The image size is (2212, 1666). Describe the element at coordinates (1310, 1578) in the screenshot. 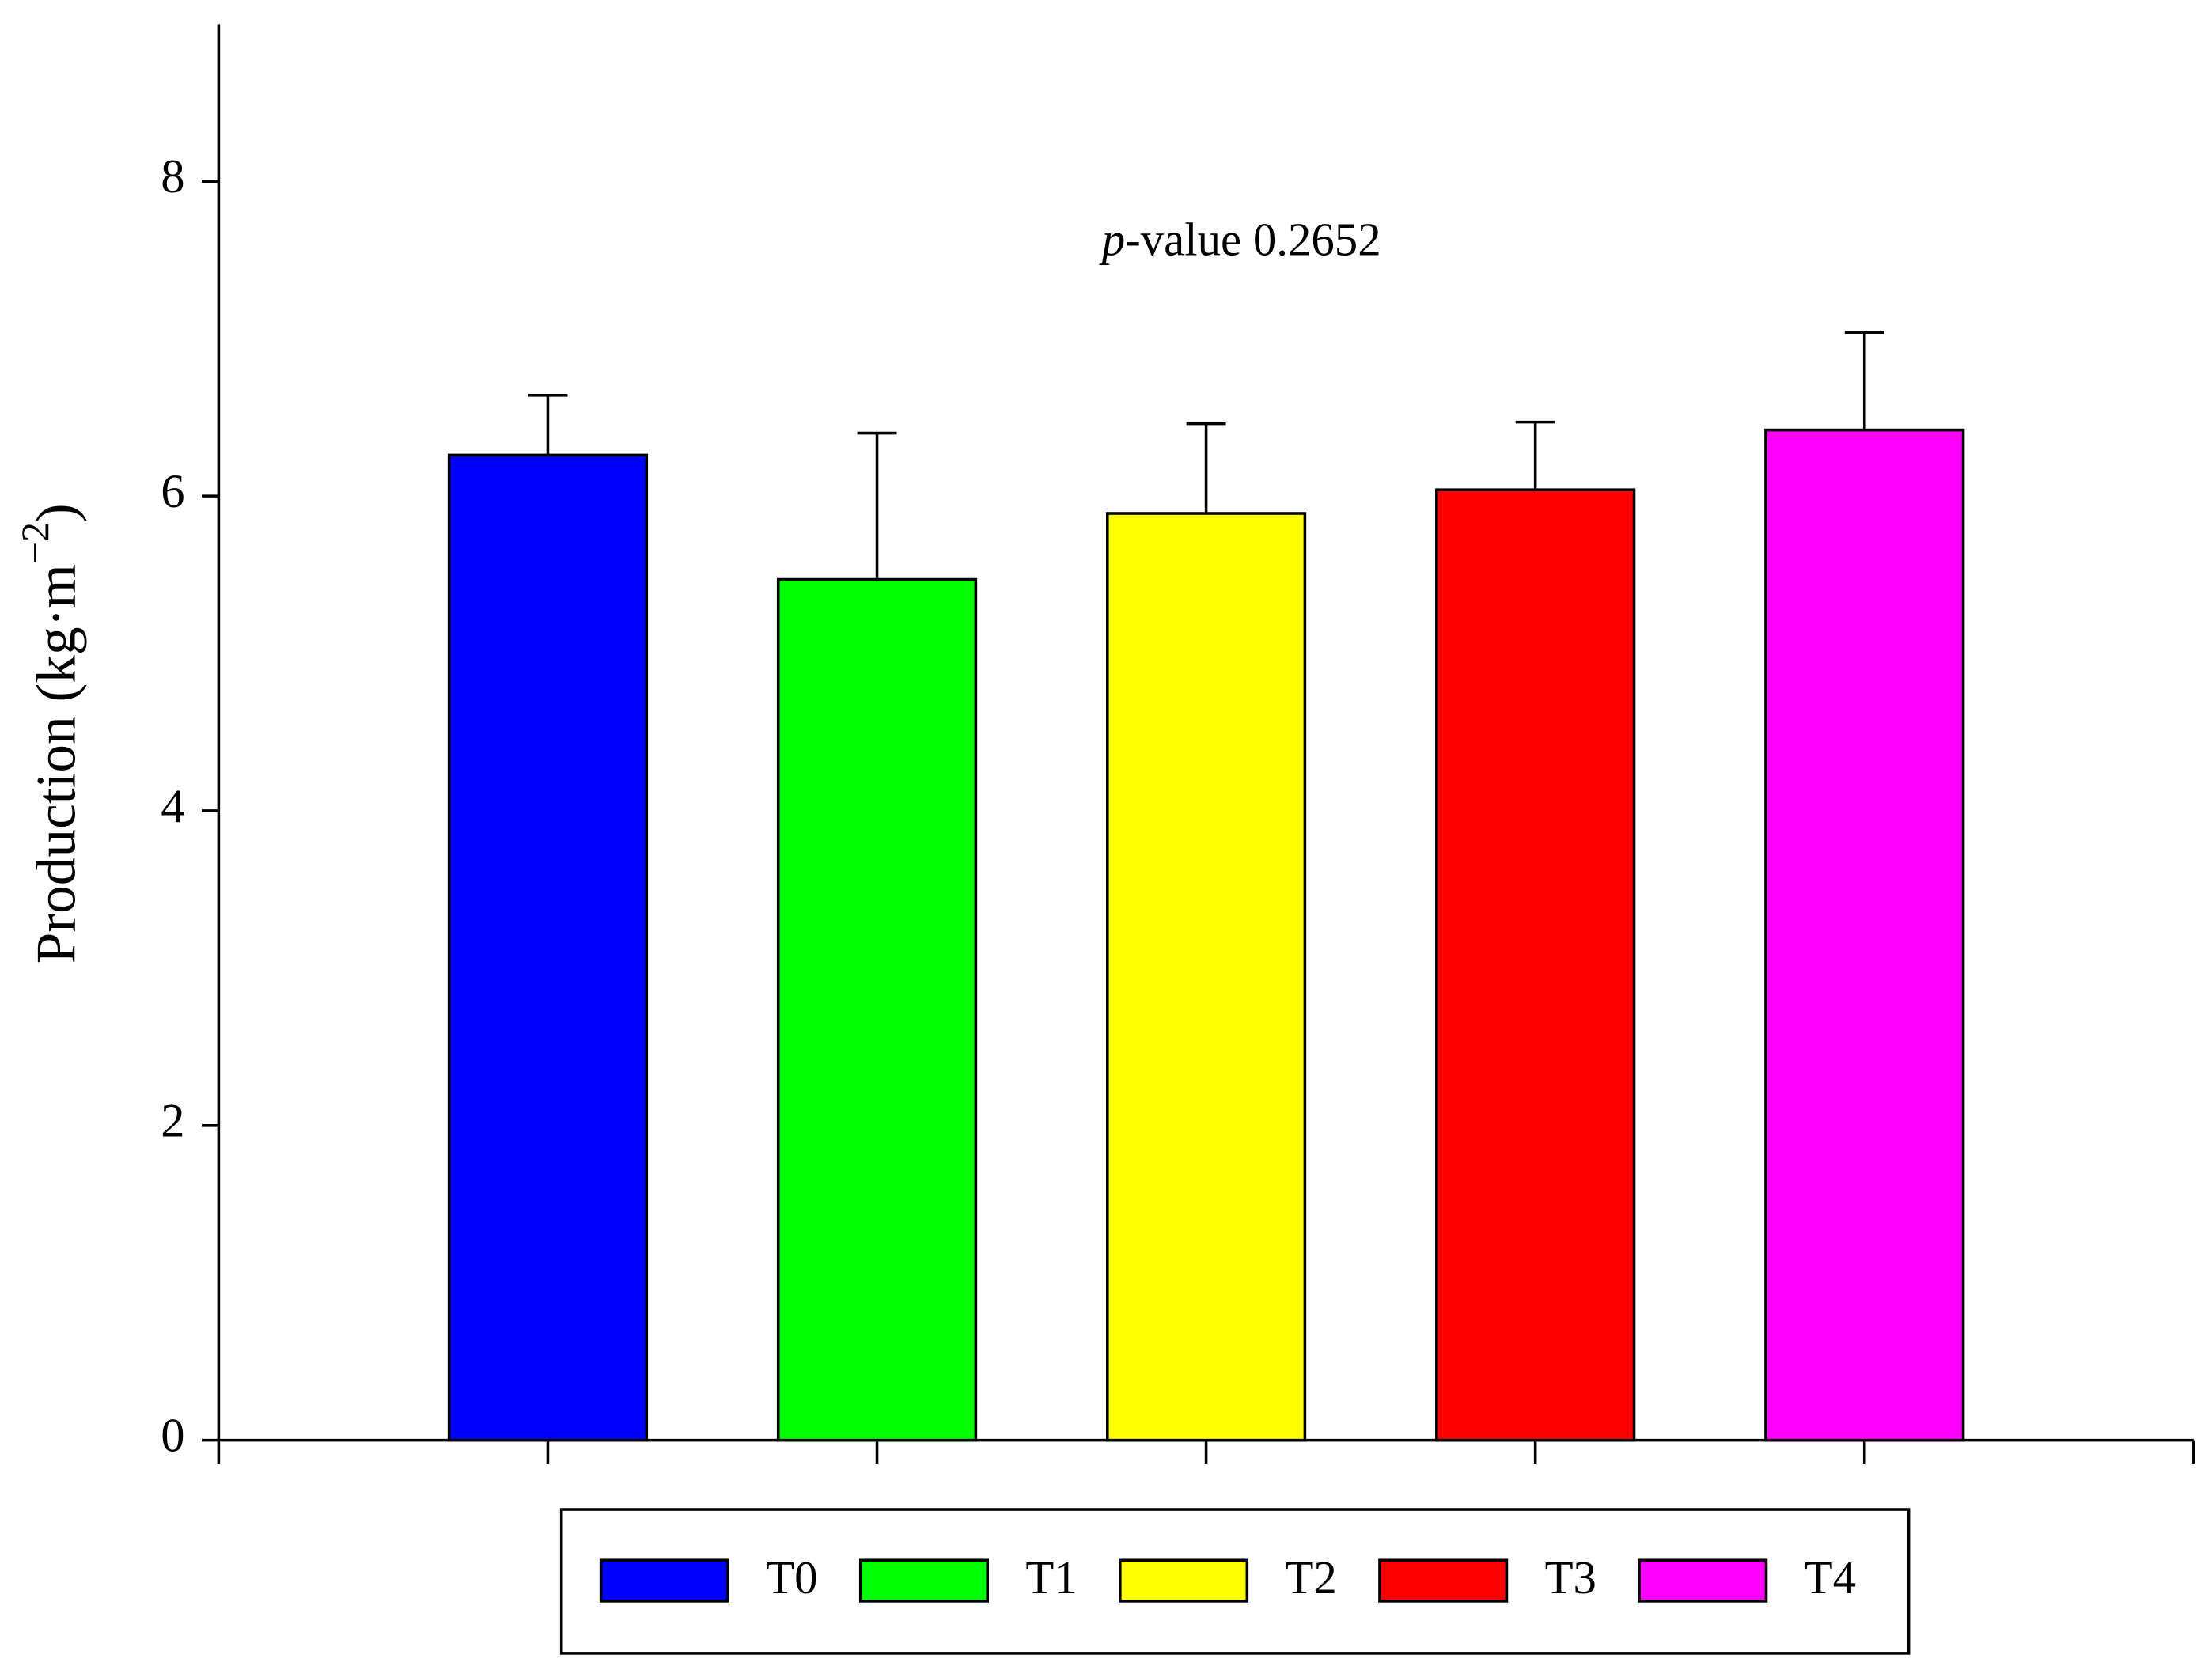

I see `legend-label: T2` at that location.